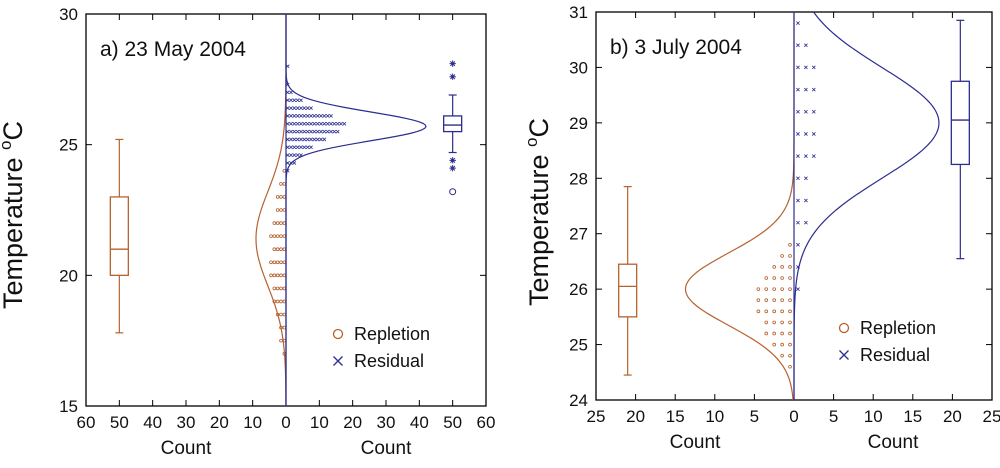  What do you see at coordinates (352, 422) in the screenshot?
I see `x-tick-label: 20` at bounding box center [352, 422].